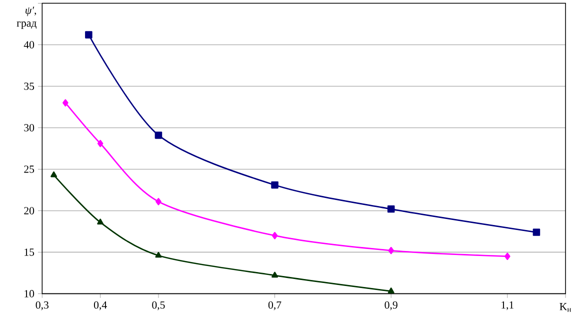 Image resolution: width=575 pixels, height=315 pixels. What do you see at coordinates (29, 210) in the screenshot?
I see `y-tick-label: 20` at bounding box center [29, 210].